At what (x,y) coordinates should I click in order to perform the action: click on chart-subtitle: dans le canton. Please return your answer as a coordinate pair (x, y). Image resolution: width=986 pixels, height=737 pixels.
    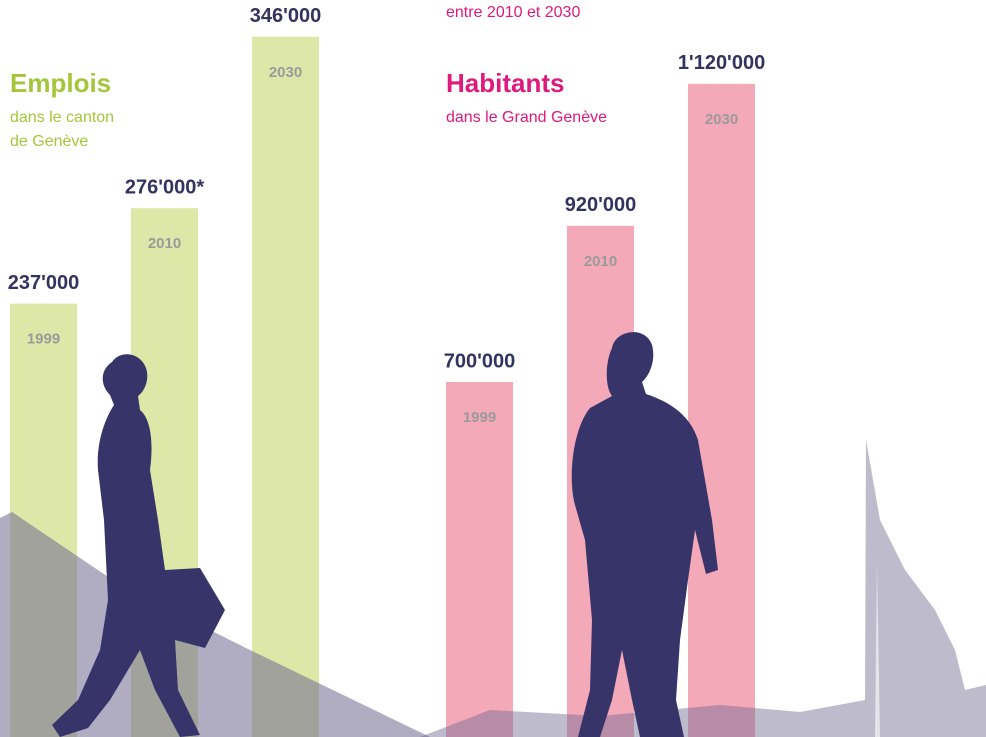
    Looking at the image, I should click on (62, 117).